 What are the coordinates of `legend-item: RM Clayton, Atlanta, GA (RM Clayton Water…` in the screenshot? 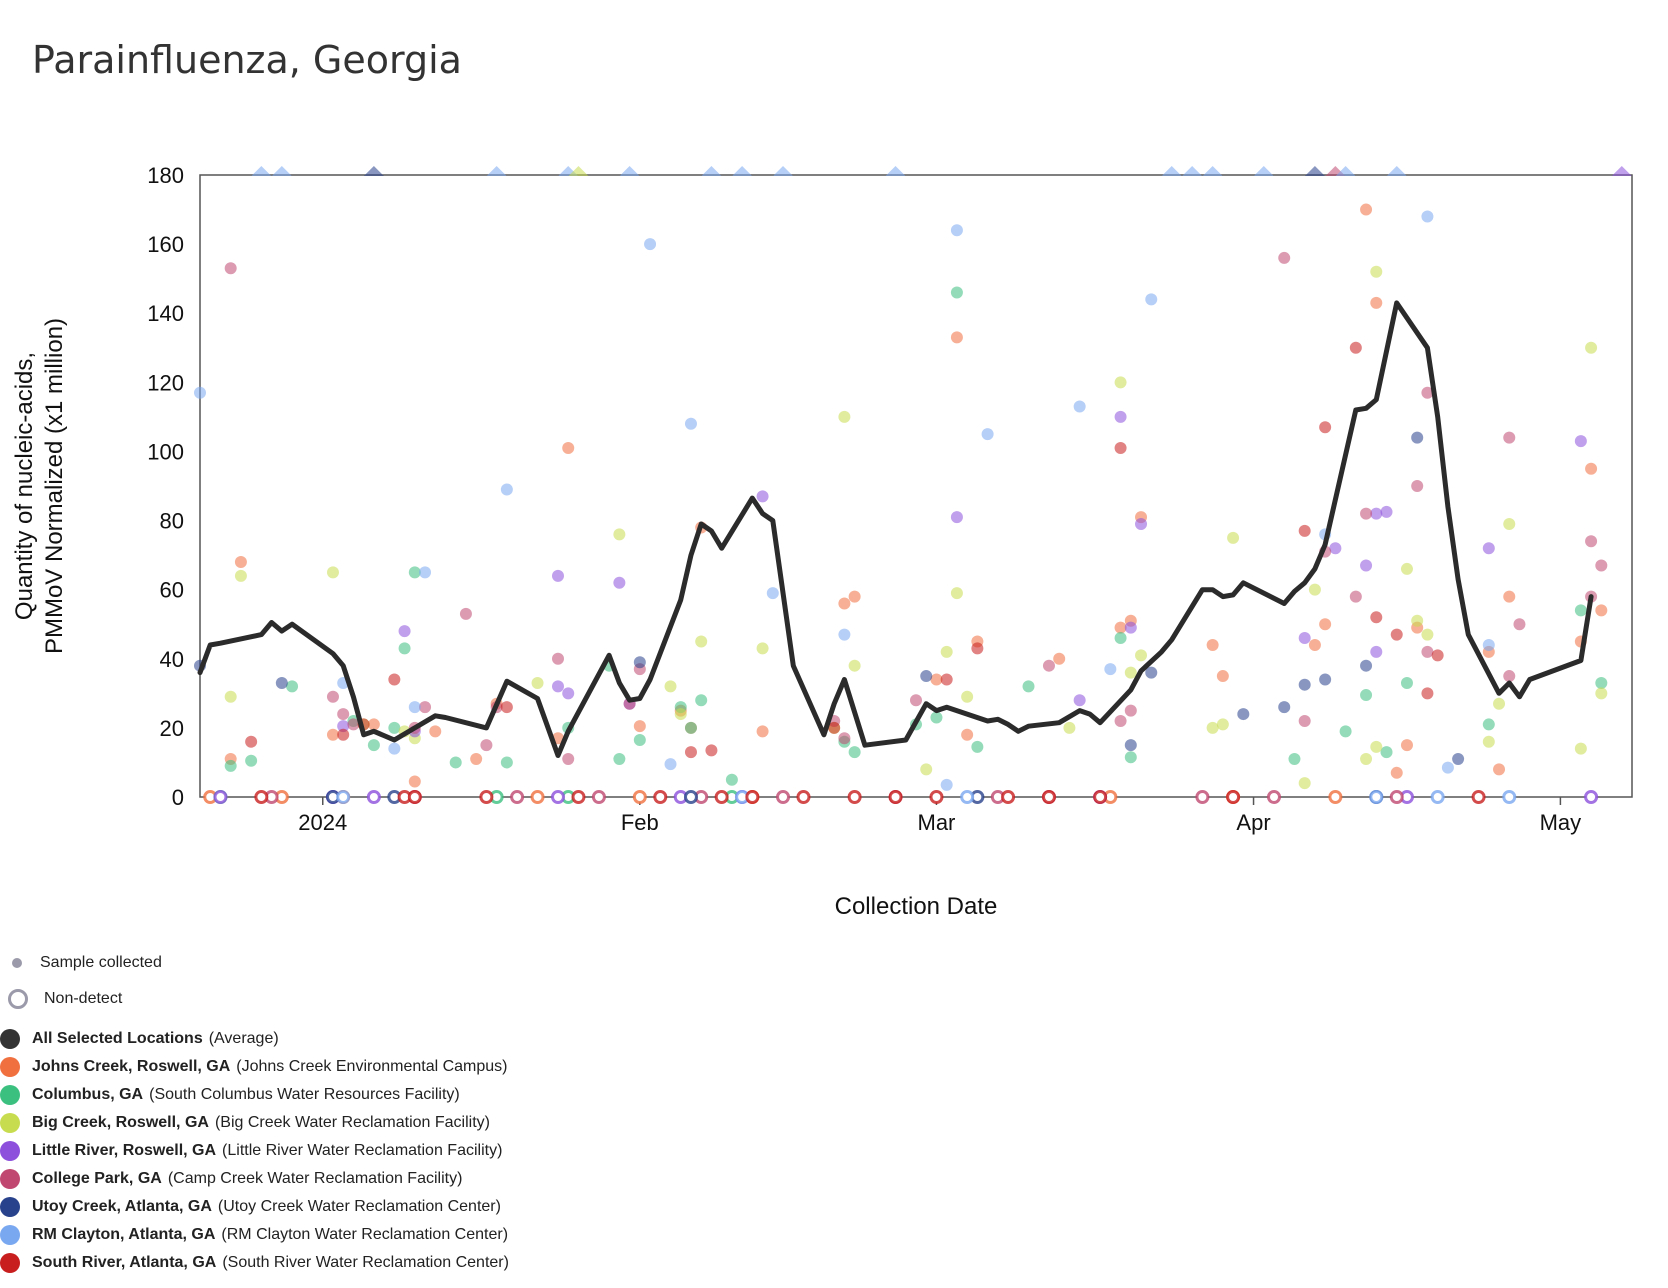 It's located at (254, 1235).